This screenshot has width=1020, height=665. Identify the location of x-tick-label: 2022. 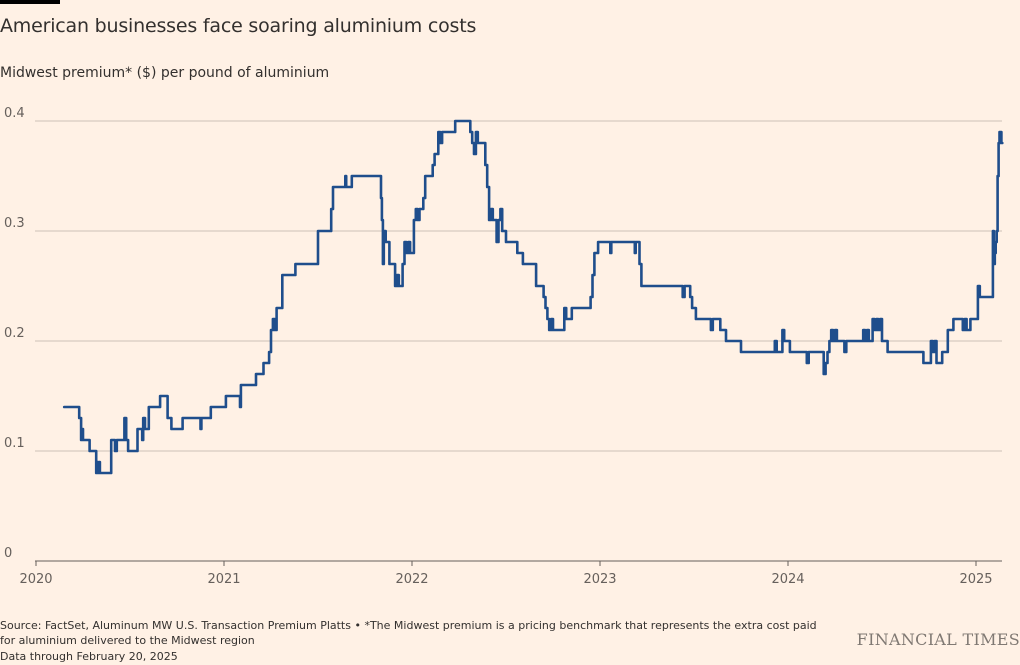
(411, 579).